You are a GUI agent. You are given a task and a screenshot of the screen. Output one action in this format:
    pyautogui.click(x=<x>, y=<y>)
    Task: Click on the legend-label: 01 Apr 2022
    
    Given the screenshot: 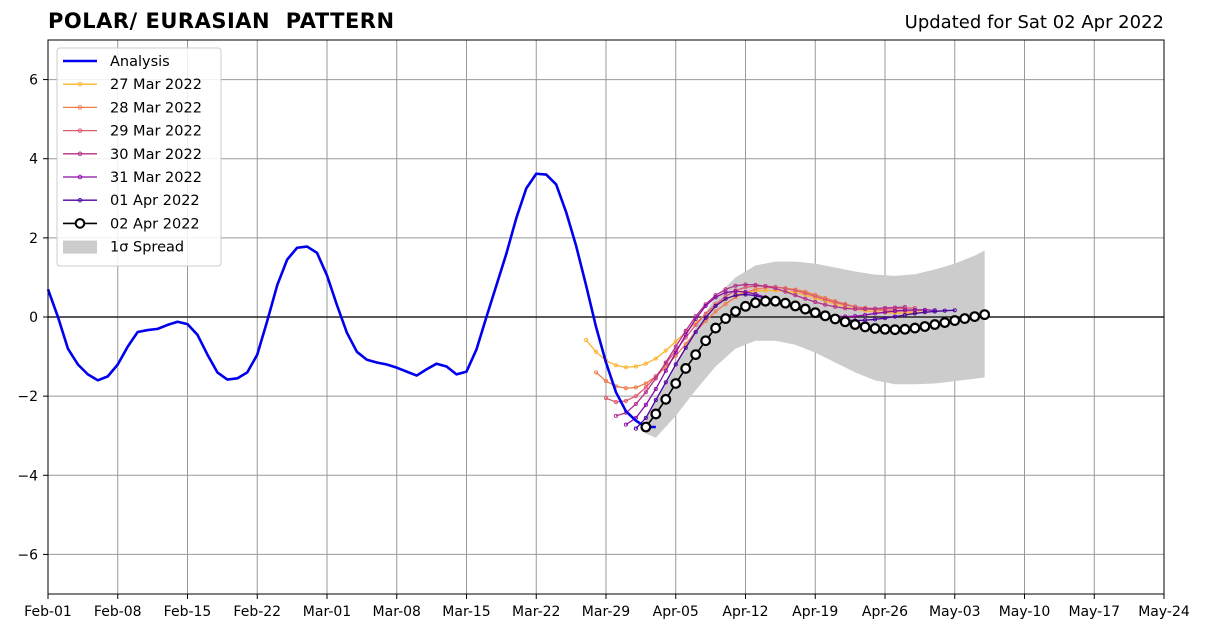 What is the action you would take?
    pyautogui.click(x=155, y=201)
    